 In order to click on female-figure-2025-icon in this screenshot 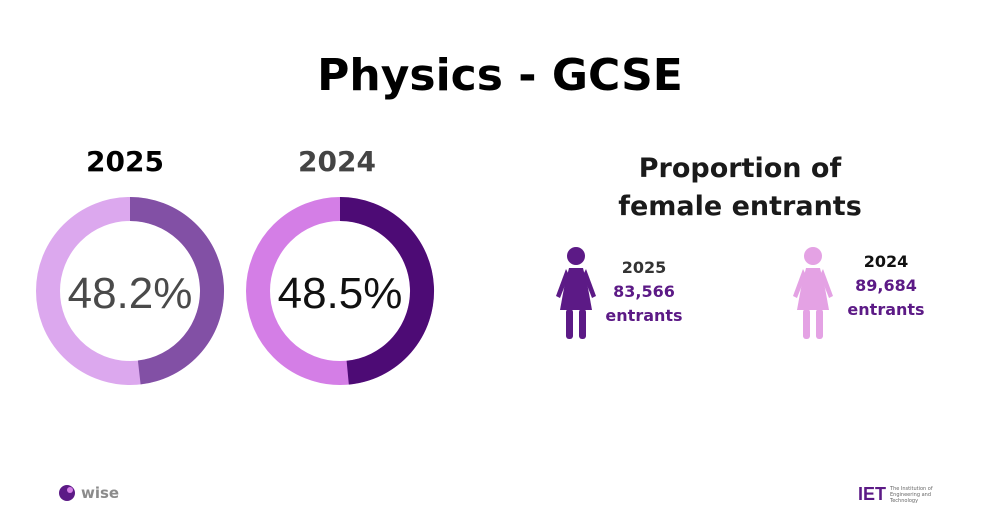, I will do `click(576, 293)`.